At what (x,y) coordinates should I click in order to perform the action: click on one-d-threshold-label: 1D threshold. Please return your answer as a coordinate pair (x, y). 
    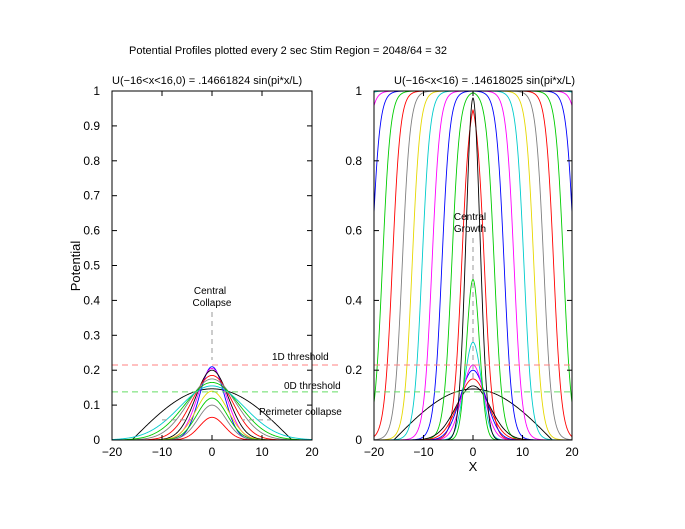
    Looking at the image, I should click on (300, 357).